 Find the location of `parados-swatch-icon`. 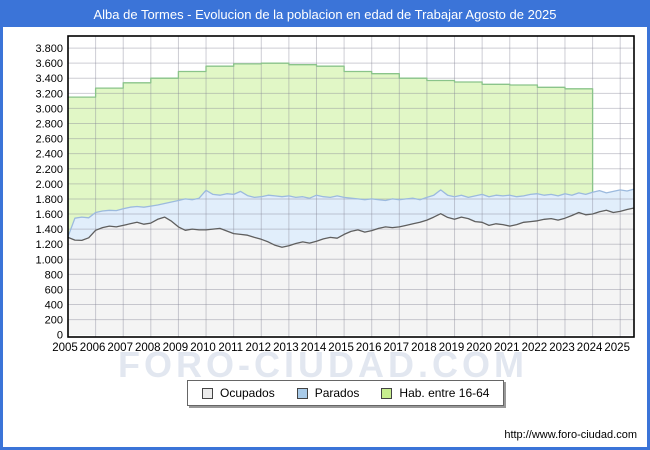

parados-swatch-icon is located at coordinates (302, 393).